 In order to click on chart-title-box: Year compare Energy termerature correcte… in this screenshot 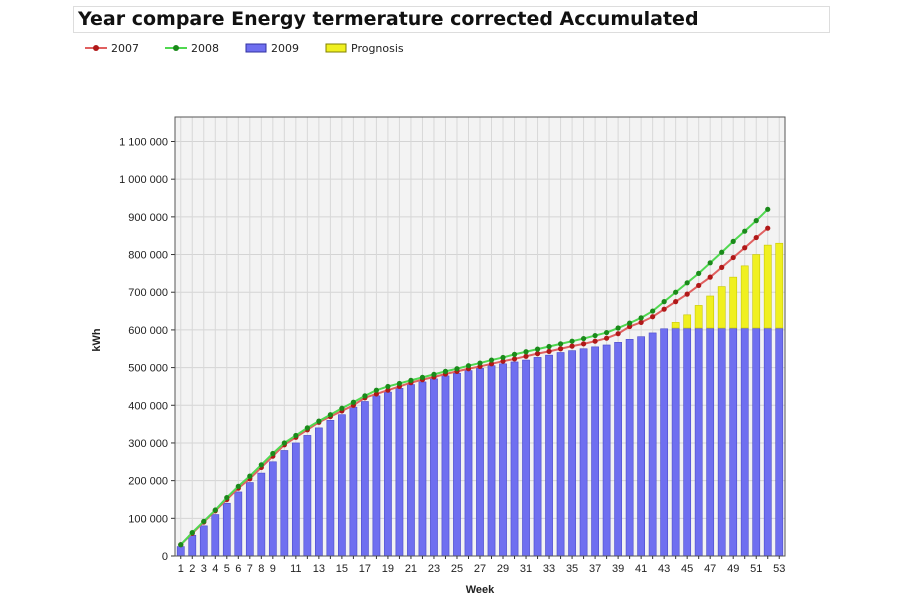, I will do `click(451, 19)`.